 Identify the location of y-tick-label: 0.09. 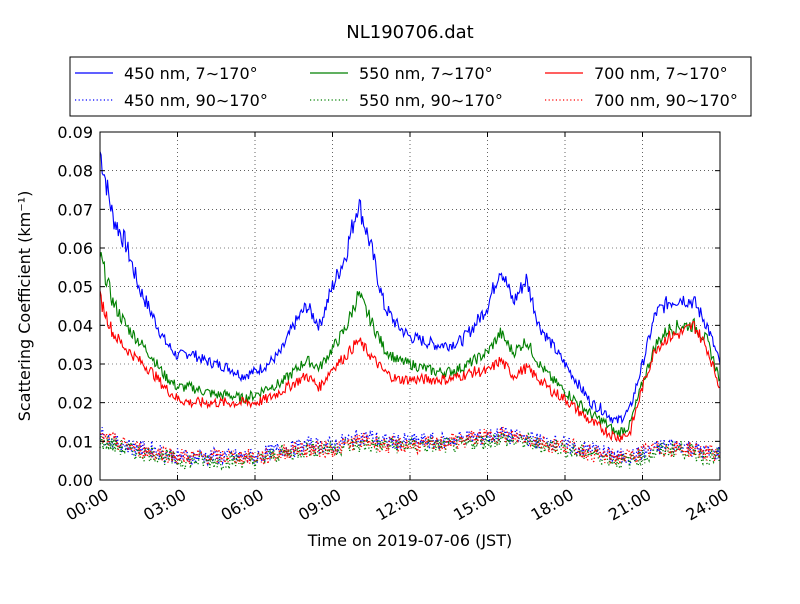
(75, 132).